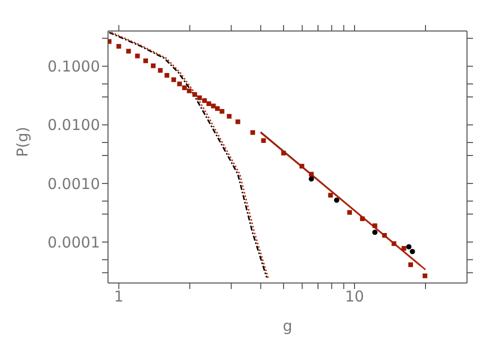  Describe the element at coordinates (74, 242) in the screenshot. I see `y-tick-label: 0.0001` at that location.